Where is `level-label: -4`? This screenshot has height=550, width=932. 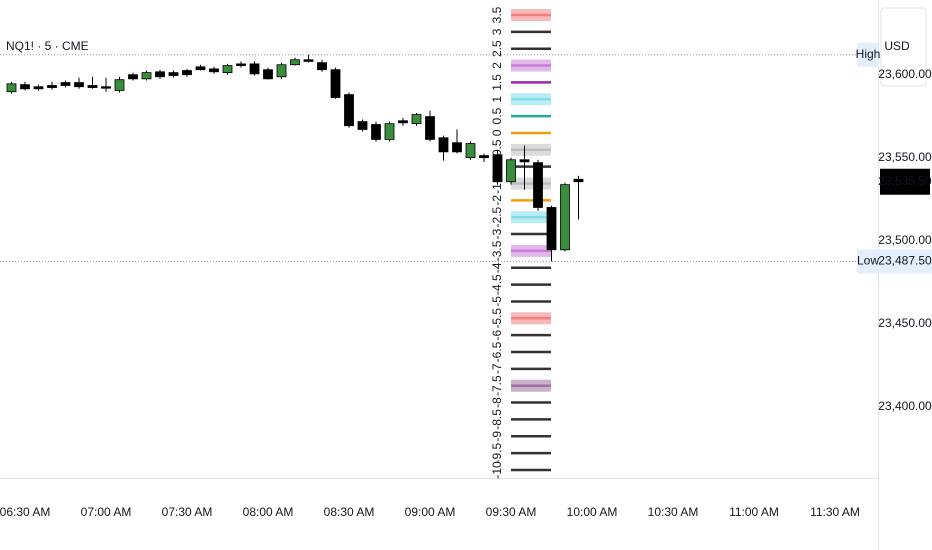
level-label: -4 is located at coordinates (497, 267).